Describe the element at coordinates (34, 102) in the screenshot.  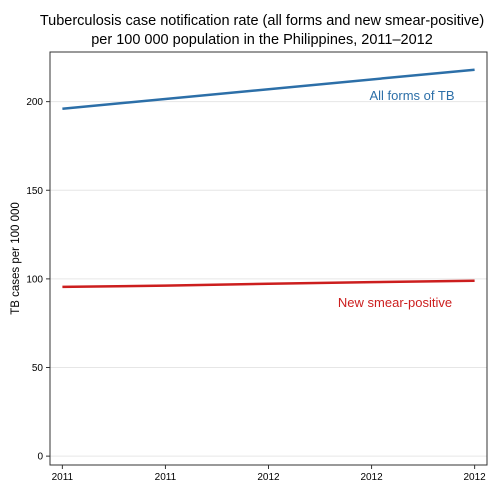
I see `y-tick-label: 200` at that location.